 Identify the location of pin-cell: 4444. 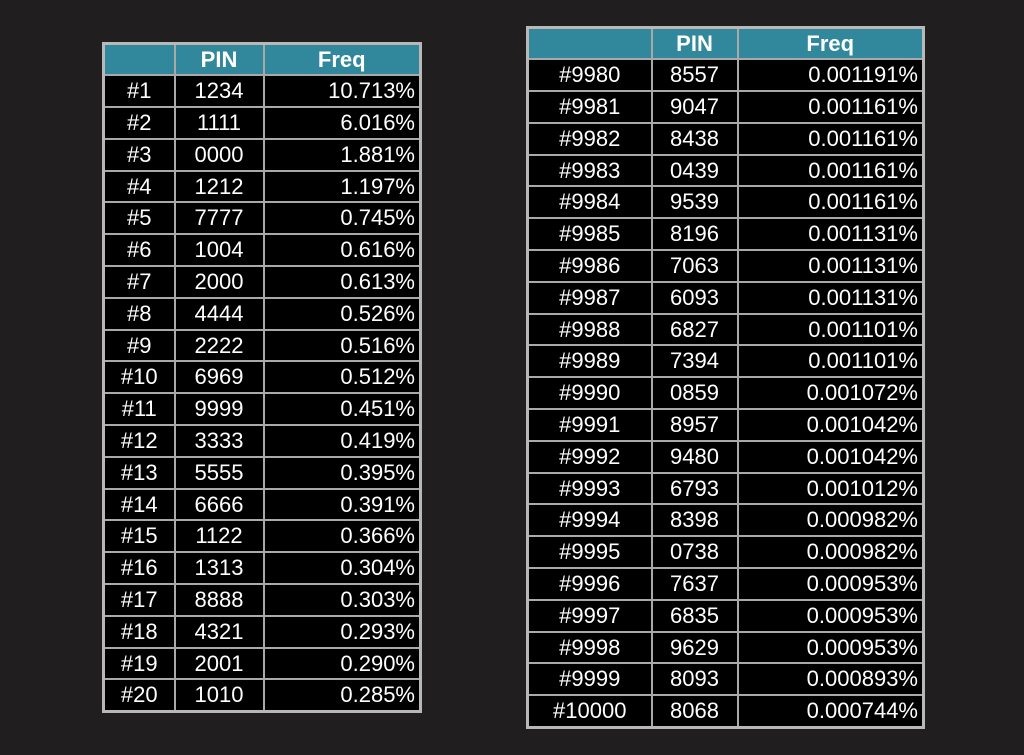
(219, 313).